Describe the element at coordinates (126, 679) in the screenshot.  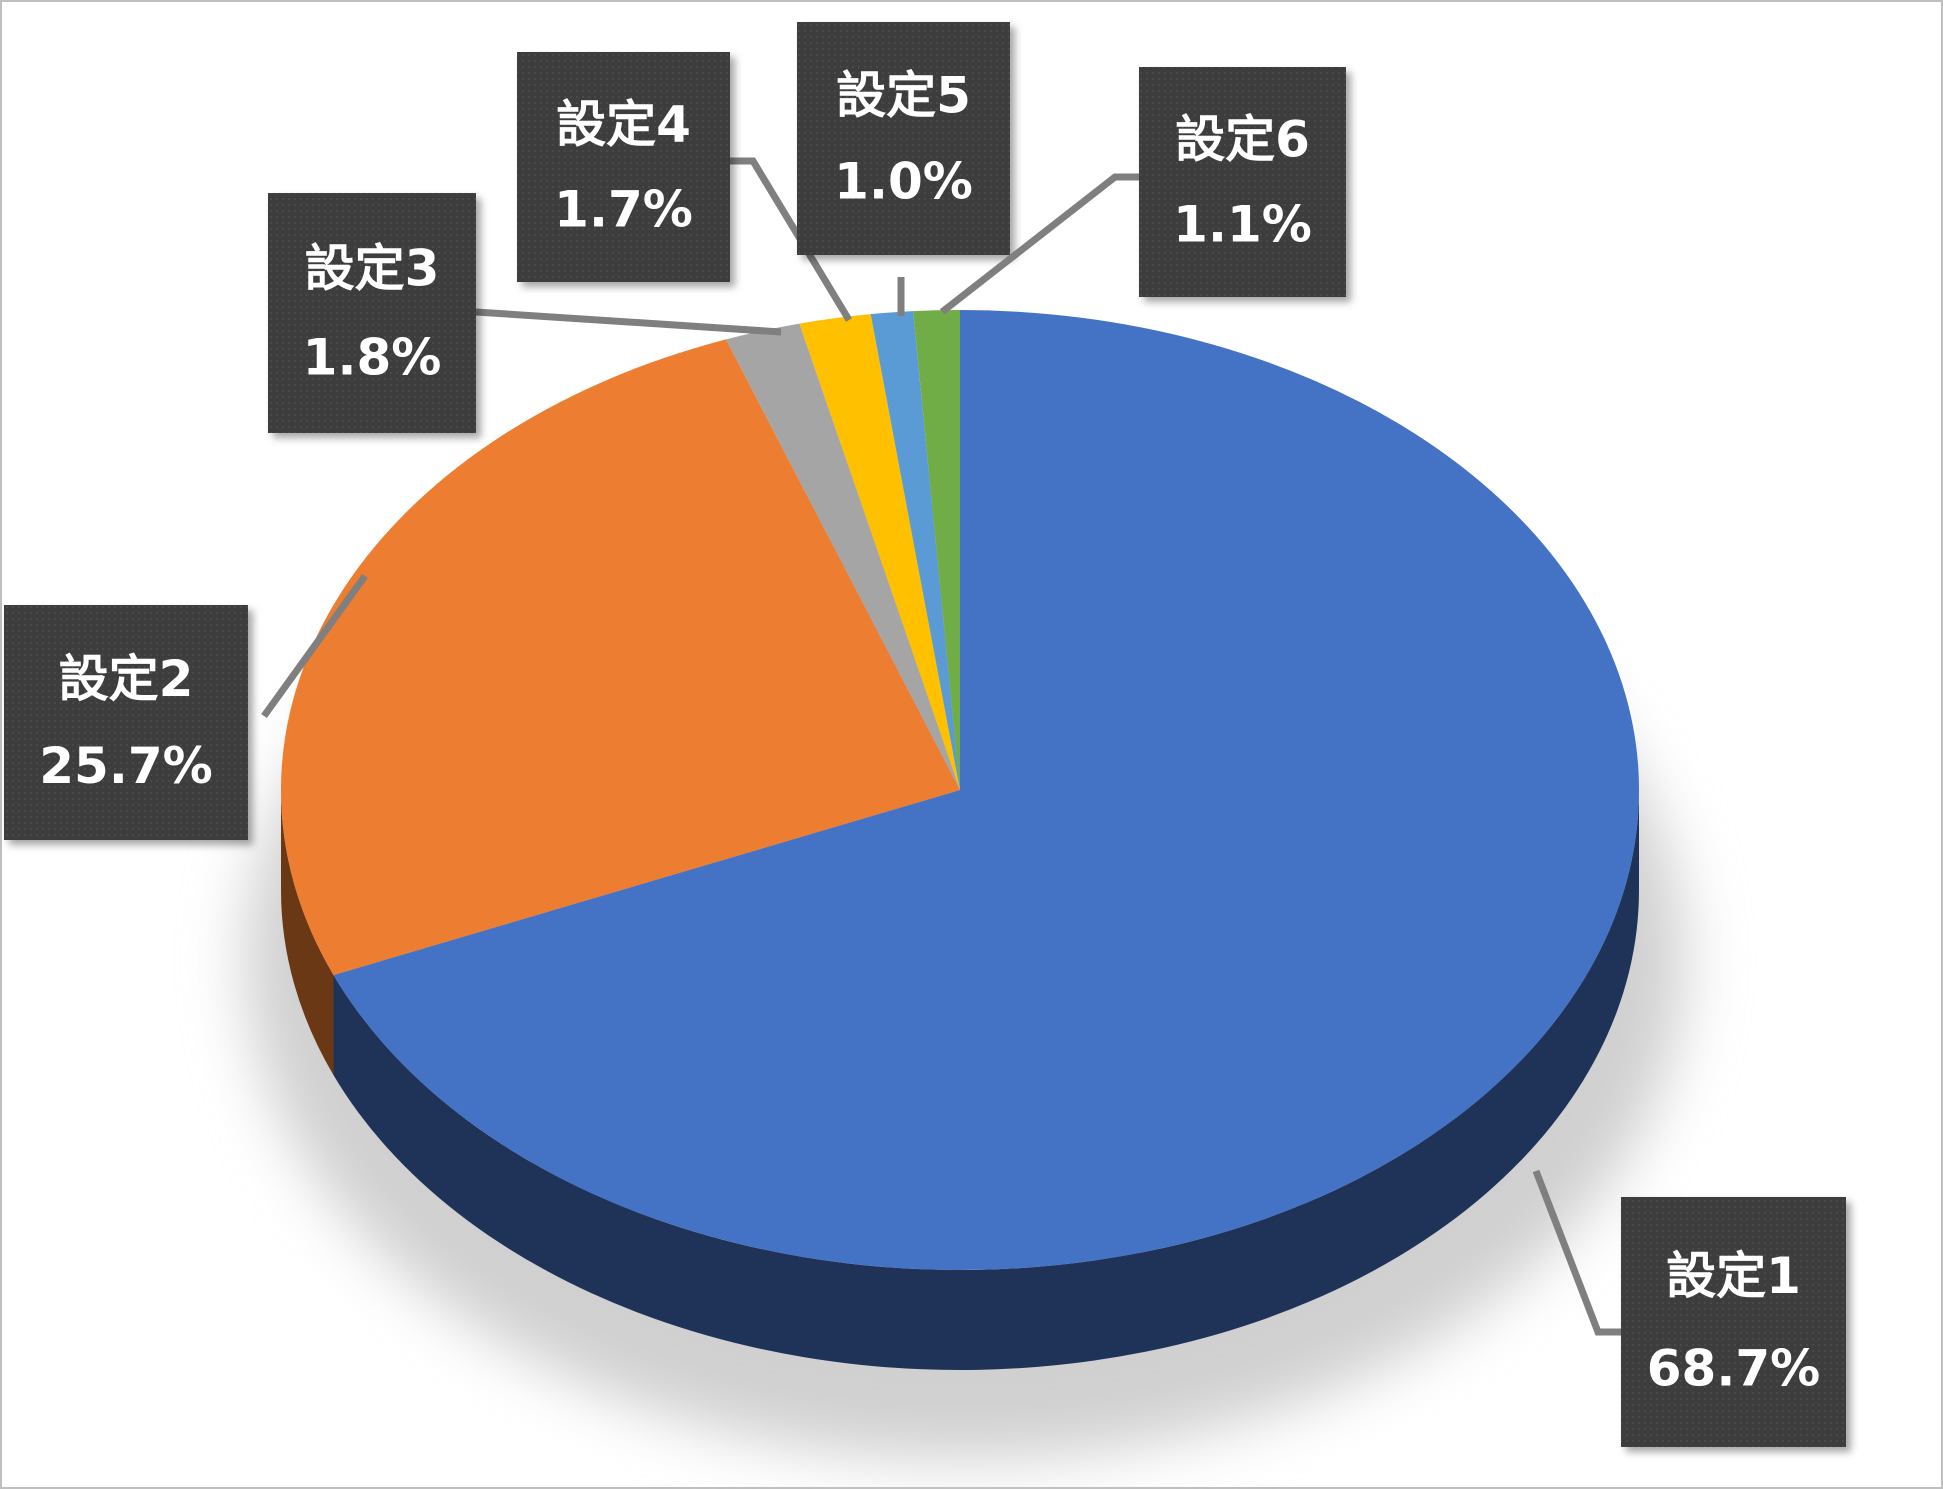
I see `label-name: 設定2` at that location.